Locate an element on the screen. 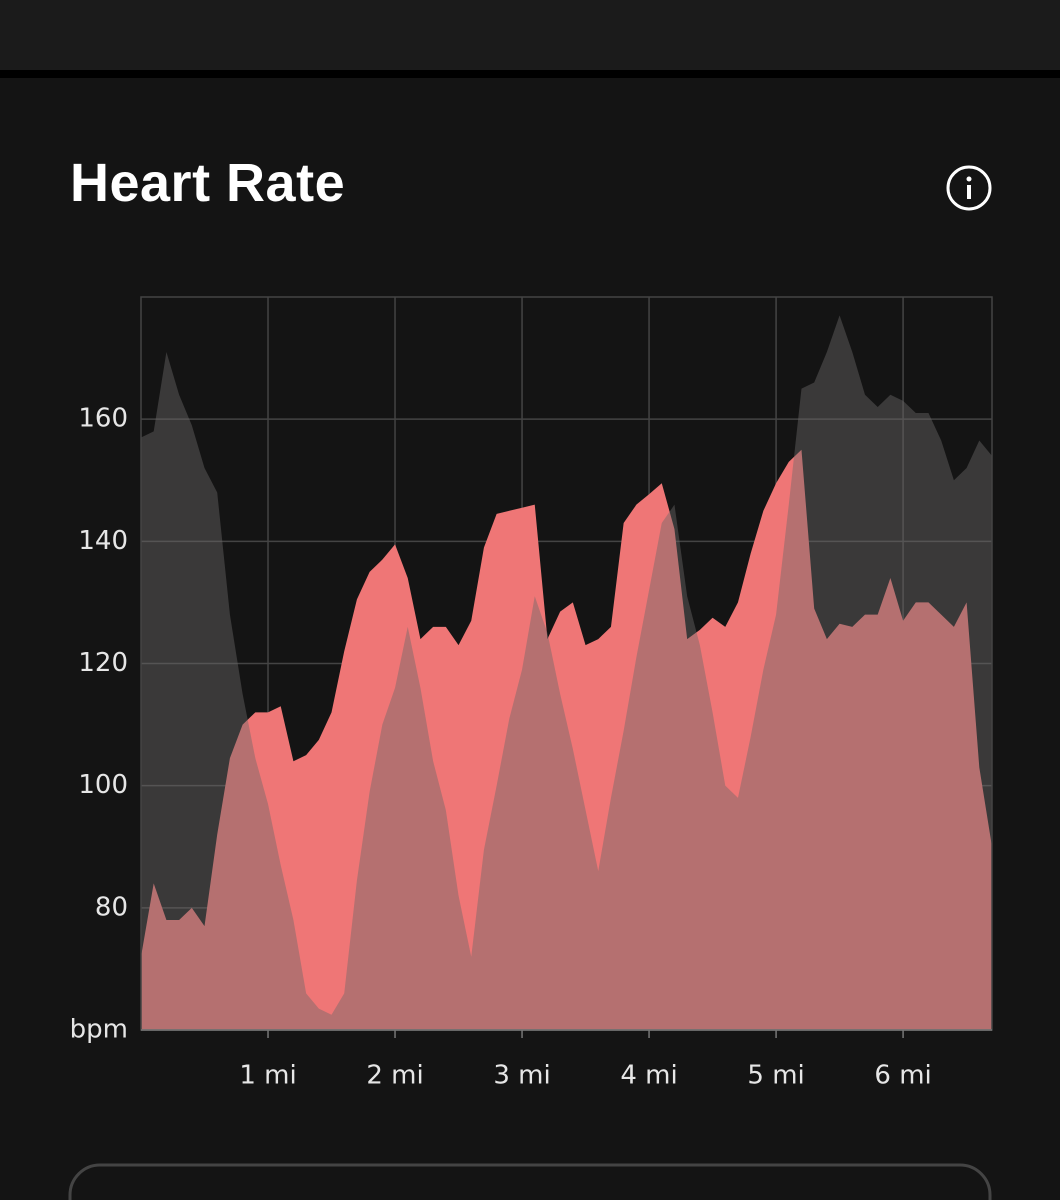 This screenshot has height=1200, width=1060. y-tick-label: bpm is located at coordinates (99, 1030).